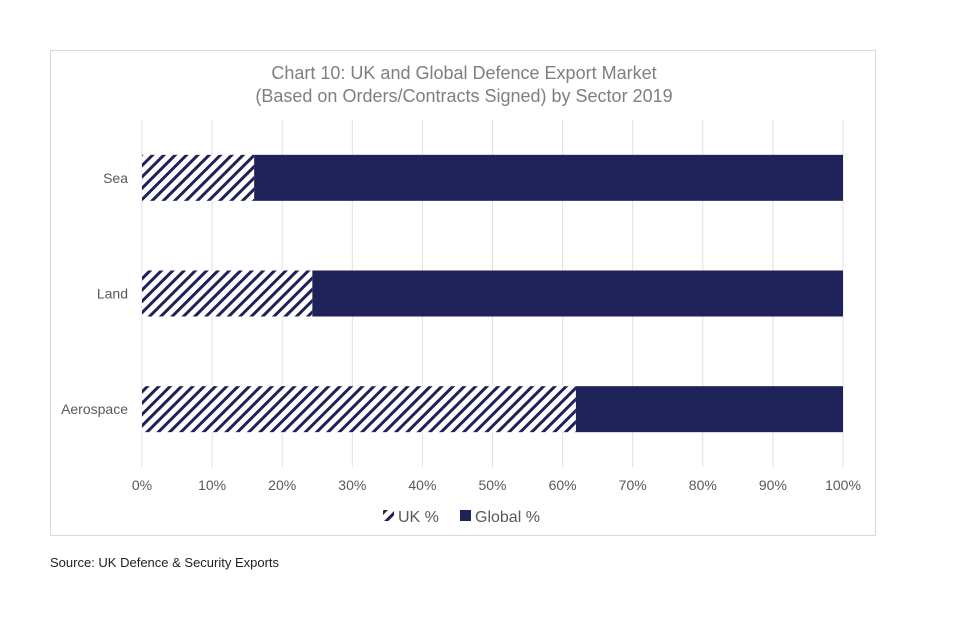  What do you see at coordinates (703, 485) in the screenshot?
I see `x-tick-label: 80%` at bounding box center [703, 485].